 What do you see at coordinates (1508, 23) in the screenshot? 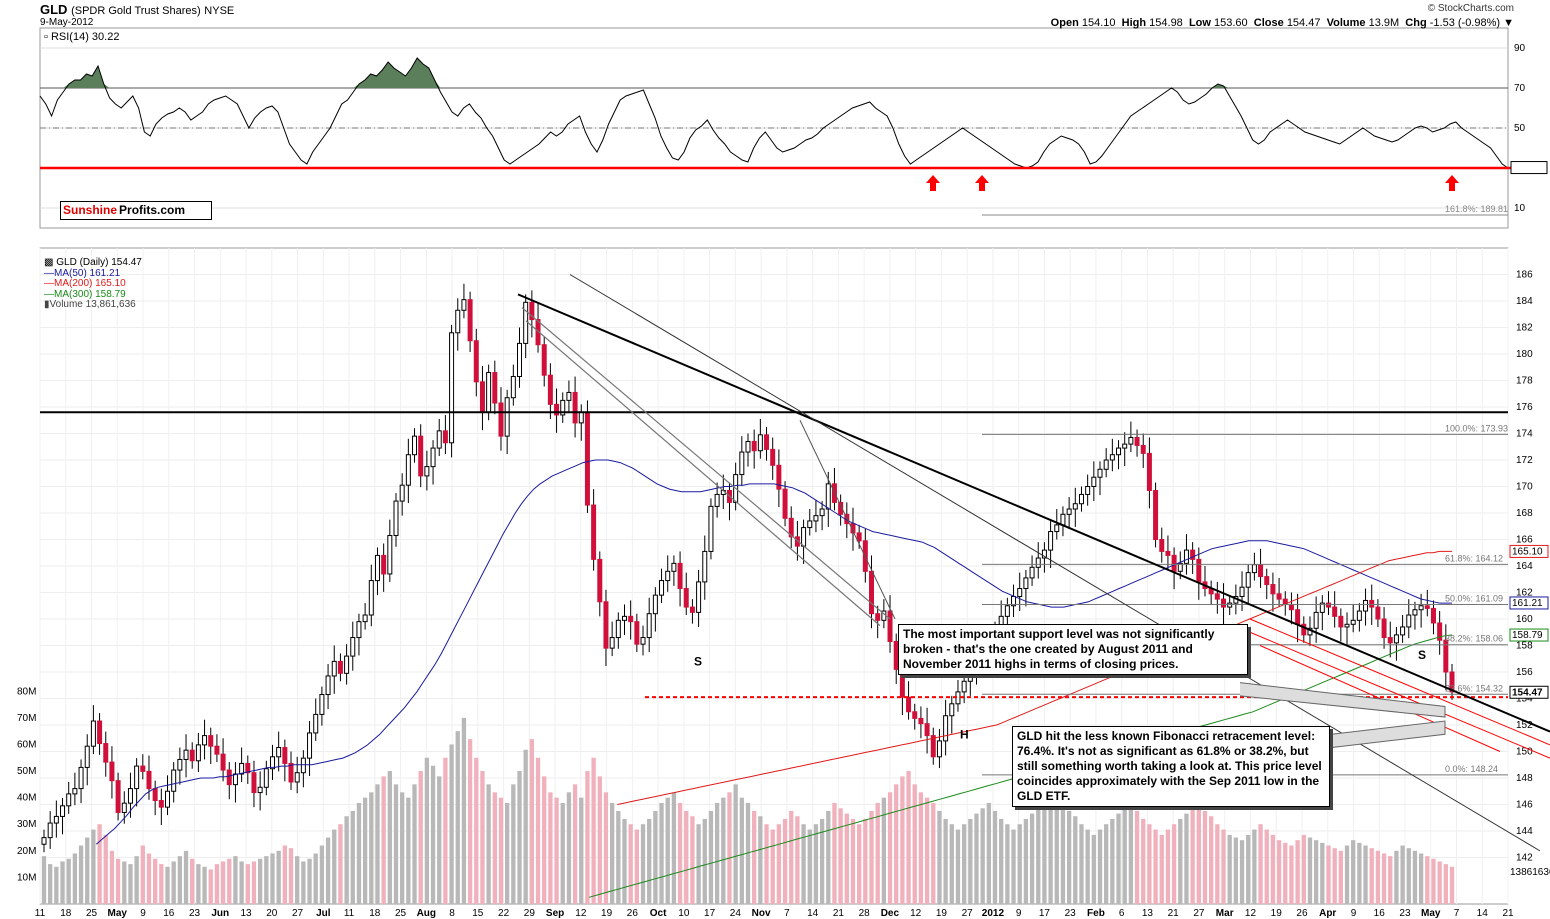
I see `chevron-down-icon: ▼` at bounding box center [1508, 23].